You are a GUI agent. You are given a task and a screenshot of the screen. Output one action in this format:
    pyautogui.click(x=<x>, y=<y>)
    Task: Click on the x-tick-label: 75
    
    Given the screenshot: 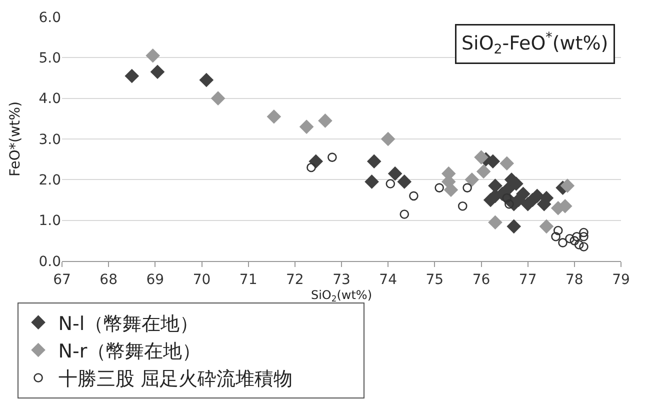 What is the action you would take?
    pyautogui.click(x=435, y=280)
    